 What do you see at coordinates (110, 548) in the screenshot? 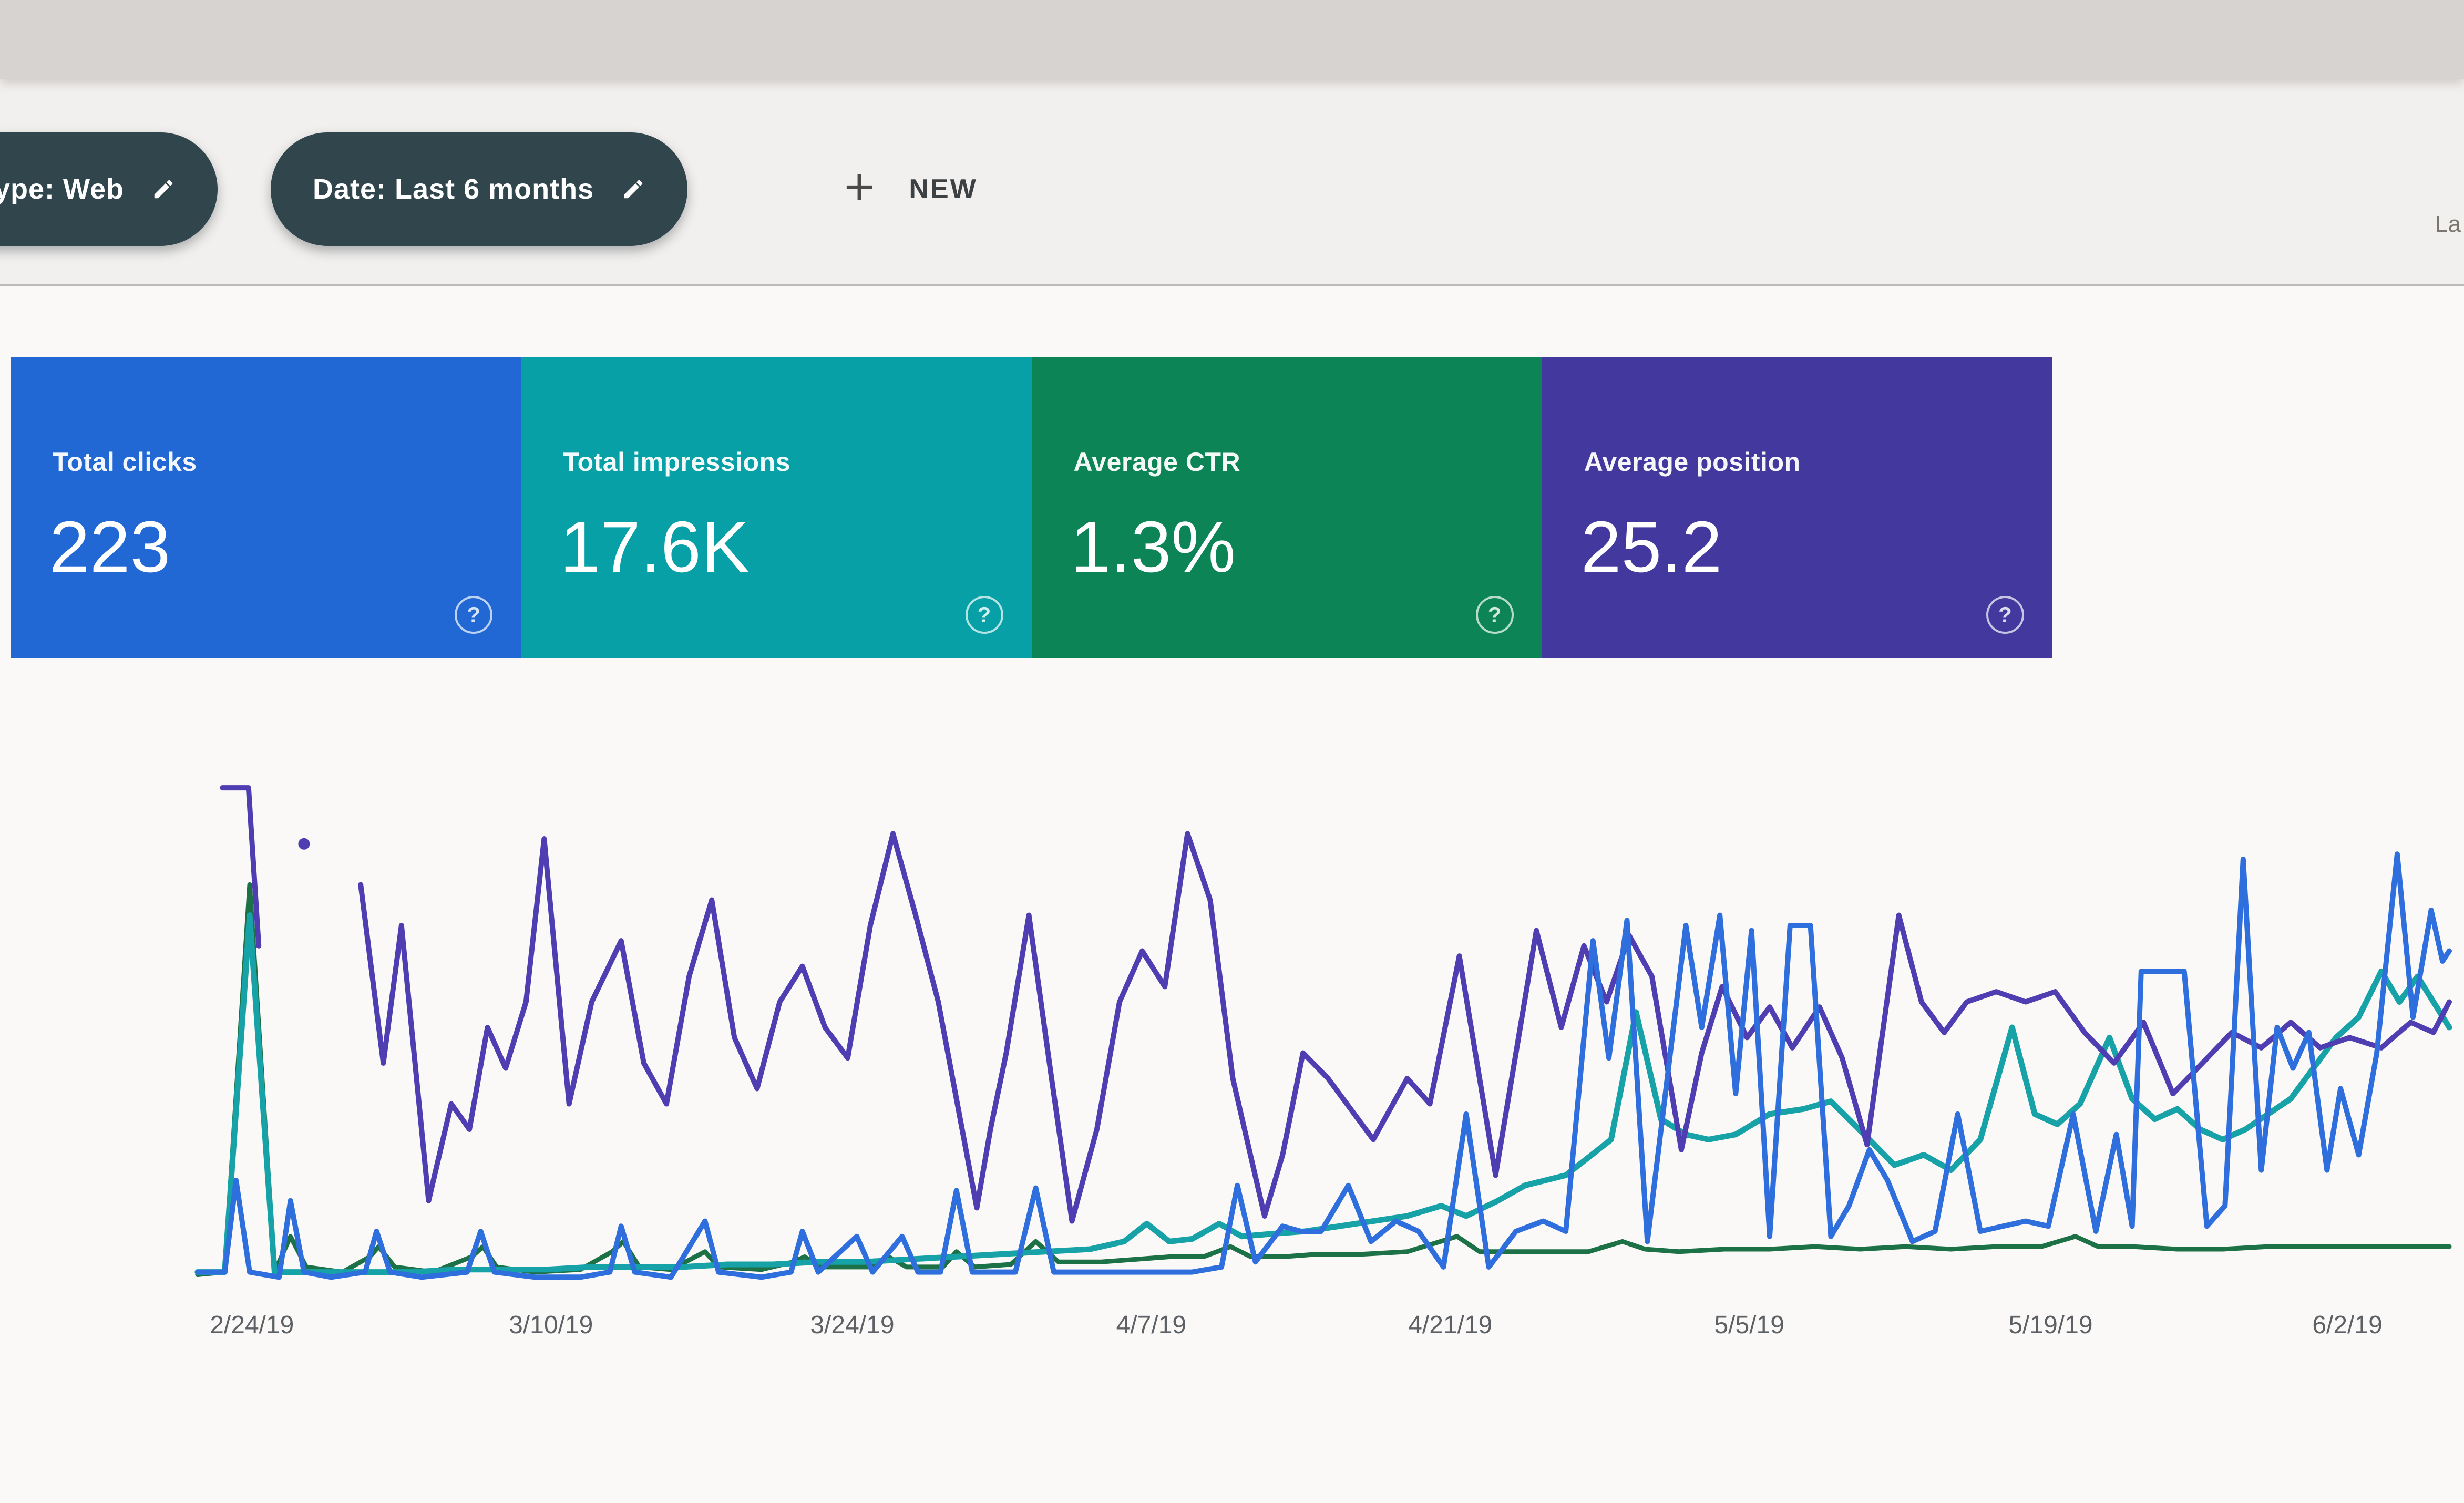
I see `card-total-clicks-value: 223` at bounding box center [110, 548].